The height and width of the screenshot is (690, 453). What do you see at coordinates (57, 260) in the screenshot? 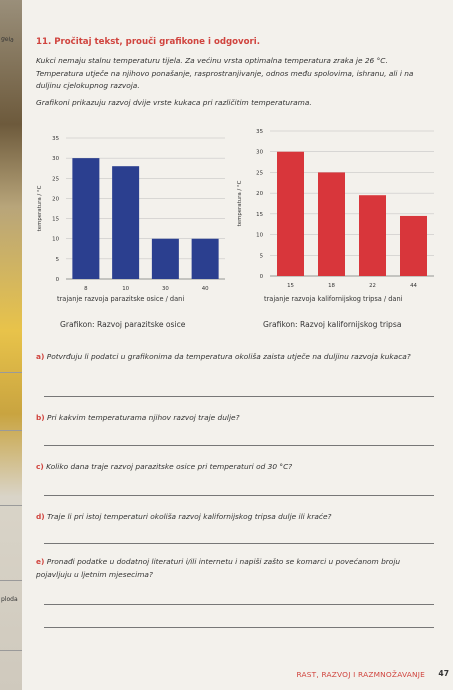
I see `chart1-y-tick: 5` at bounding box center [57, 260].